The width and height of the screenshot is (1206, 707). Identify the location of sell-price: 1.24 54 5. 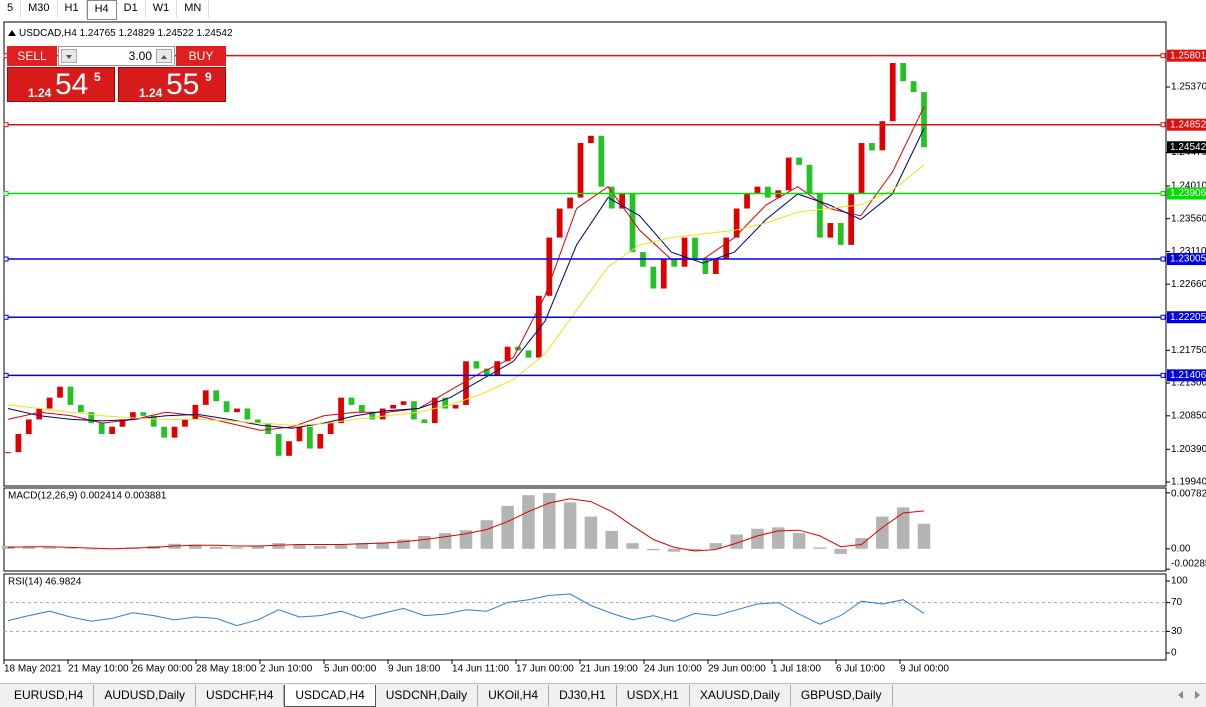
(61, 84).